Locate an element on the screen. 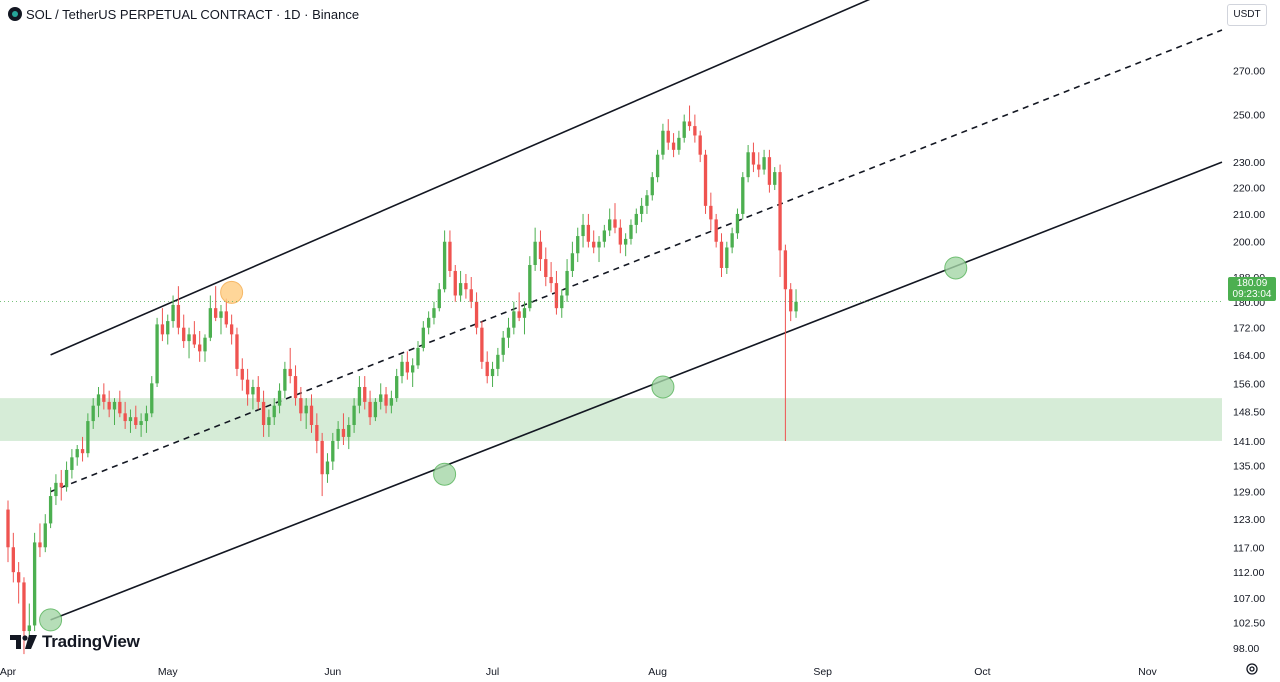 Image resolution: width=1280 pixels, height=682 pixels. settings-gear-icon is located at coordinates (1252, 669).